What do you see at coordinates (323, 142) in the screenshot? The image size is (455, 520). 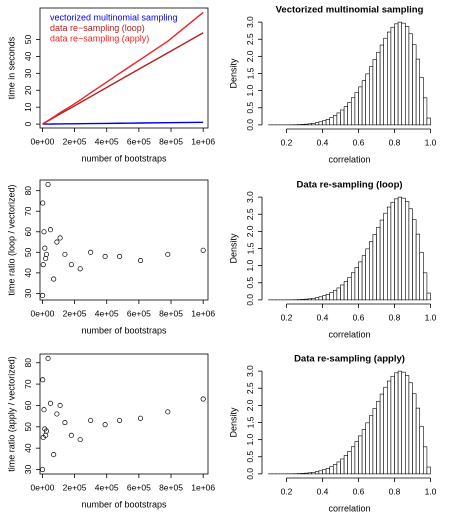 I see `x-tick-label: 0.4` at bounding box center [323, 142].